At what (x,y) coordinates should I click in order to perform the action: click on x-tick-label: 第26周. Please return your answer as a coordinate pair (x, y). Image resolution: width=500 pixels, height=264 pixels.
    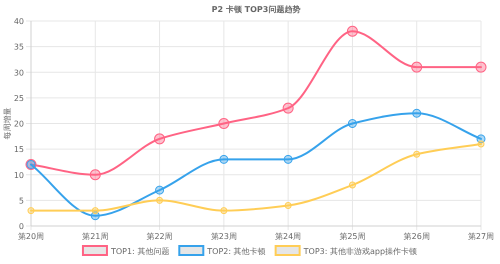
    Looking at the image, I should click on (417, 236).